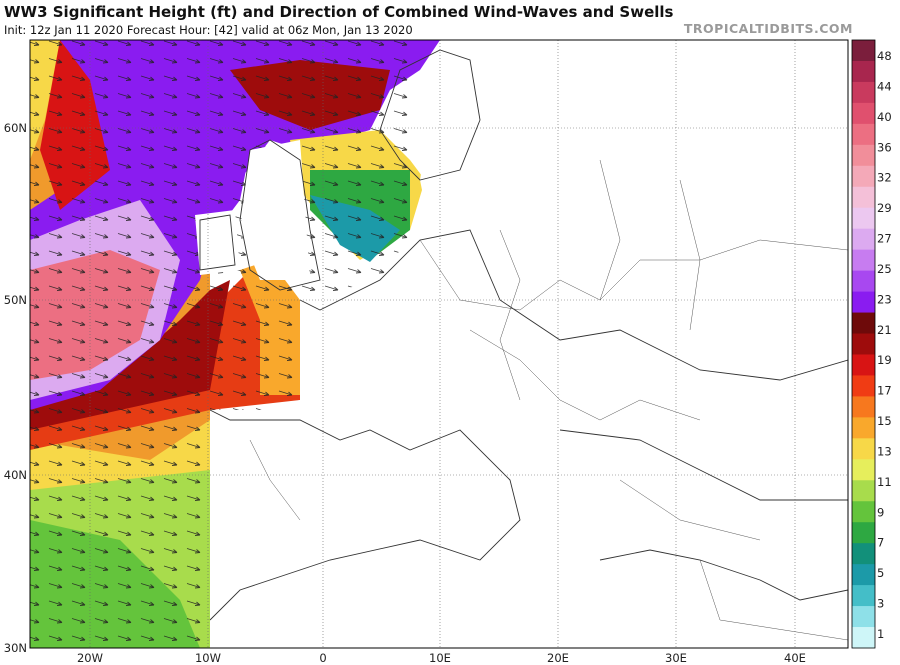  I want to click on colorbar-tick-label: 13, so click(884, 451).